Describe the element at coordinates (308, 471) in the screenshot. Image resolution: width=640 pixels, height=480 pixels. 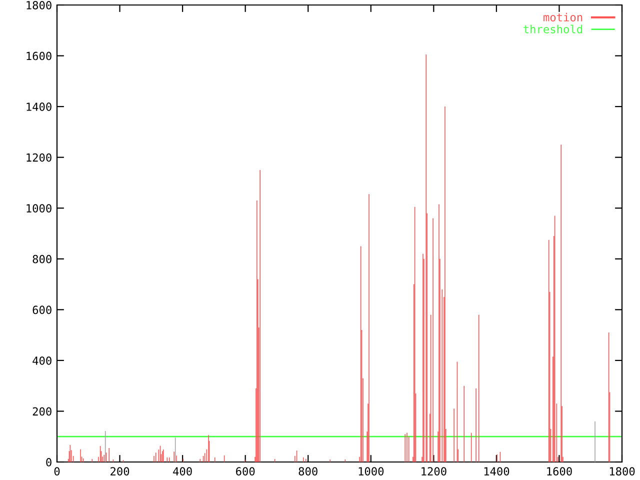
I see `x-tick-label: 800` at that location.